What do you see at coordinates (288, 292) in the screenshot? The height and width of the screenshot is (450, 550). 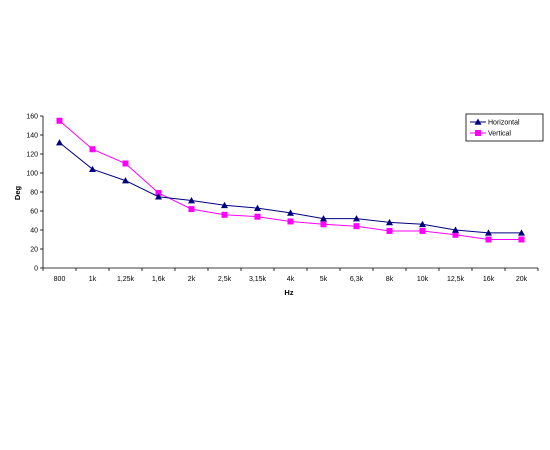 I see `x-axis-label: Hz` at bounding box center [288, 292].